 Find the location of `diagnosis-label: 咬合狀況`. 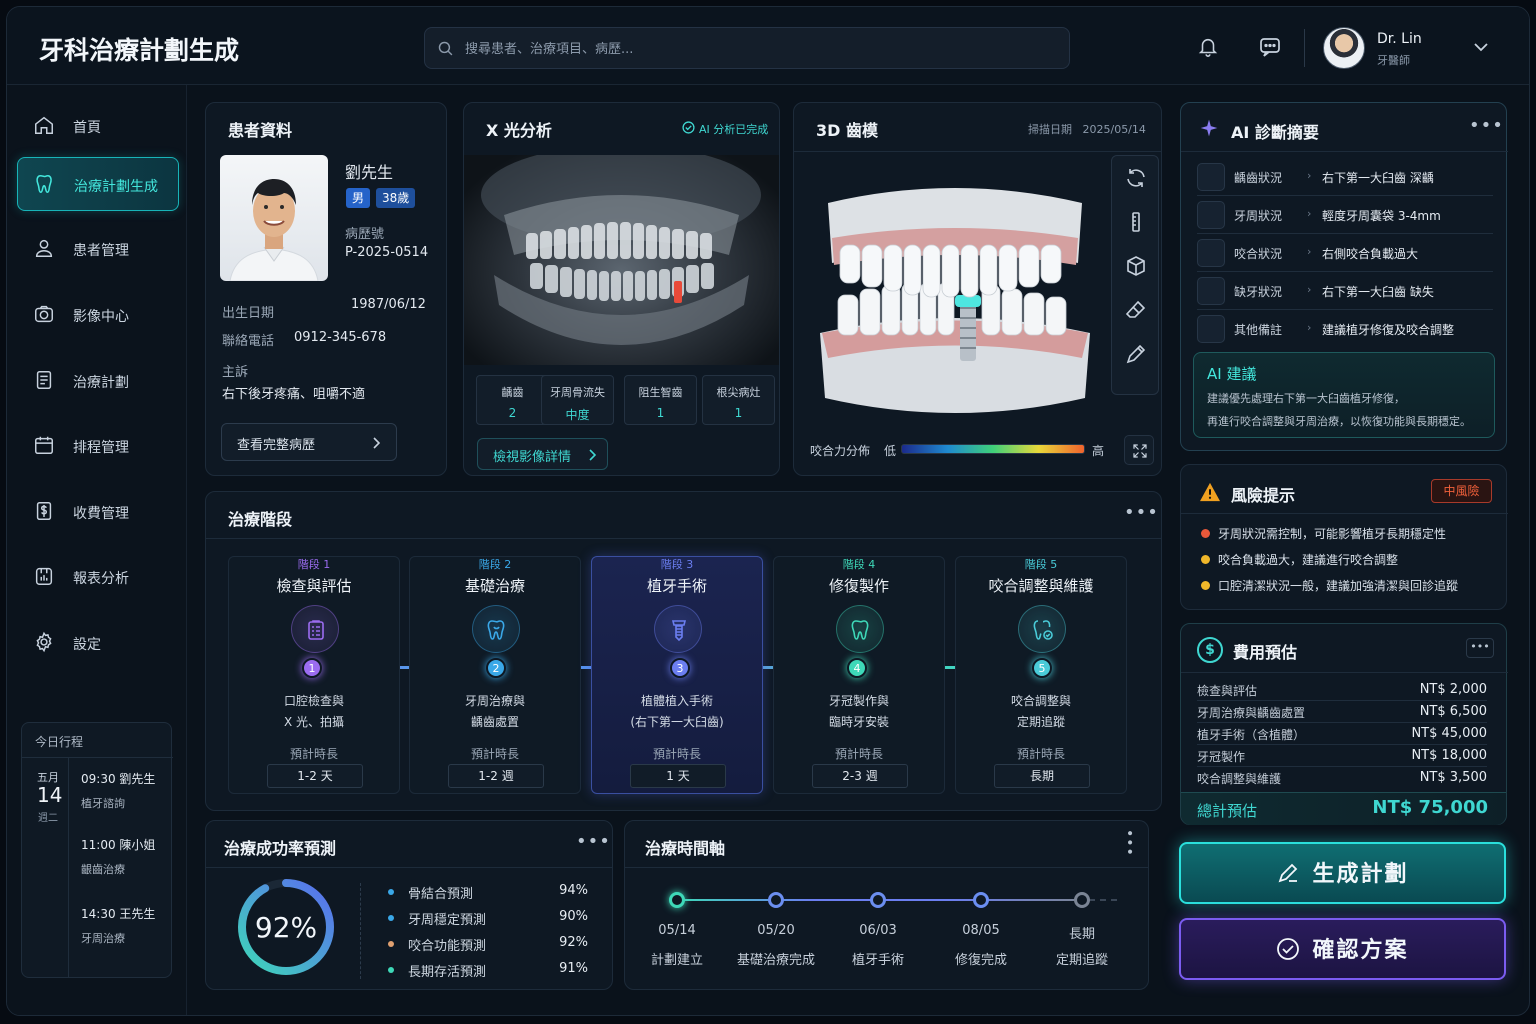

diagnosis-label: 咬合狀況 is located at coordinates (1258, 254).